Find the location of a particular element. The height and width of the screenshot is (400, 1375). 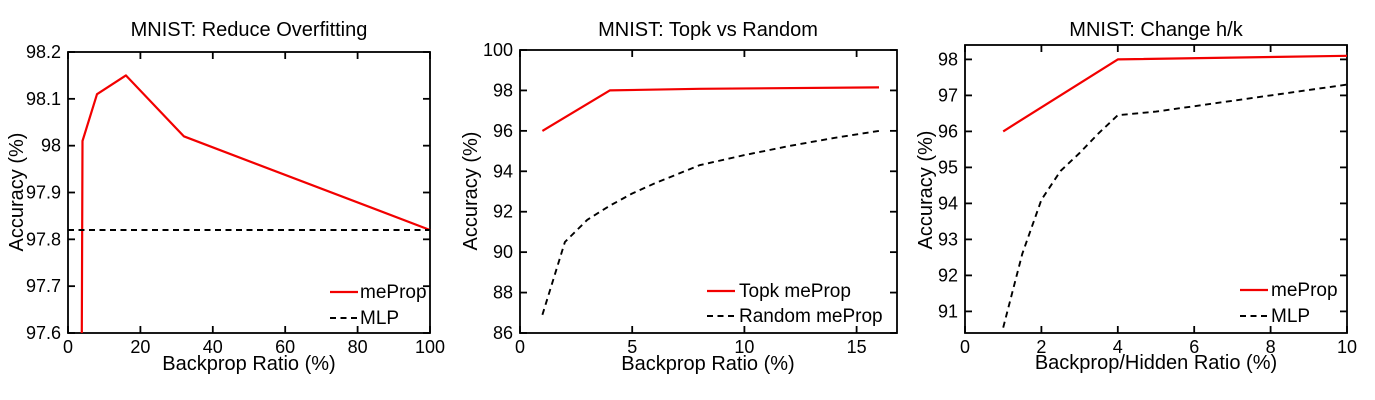

x-tick-label: 80 is located at coordinates (358, 347).